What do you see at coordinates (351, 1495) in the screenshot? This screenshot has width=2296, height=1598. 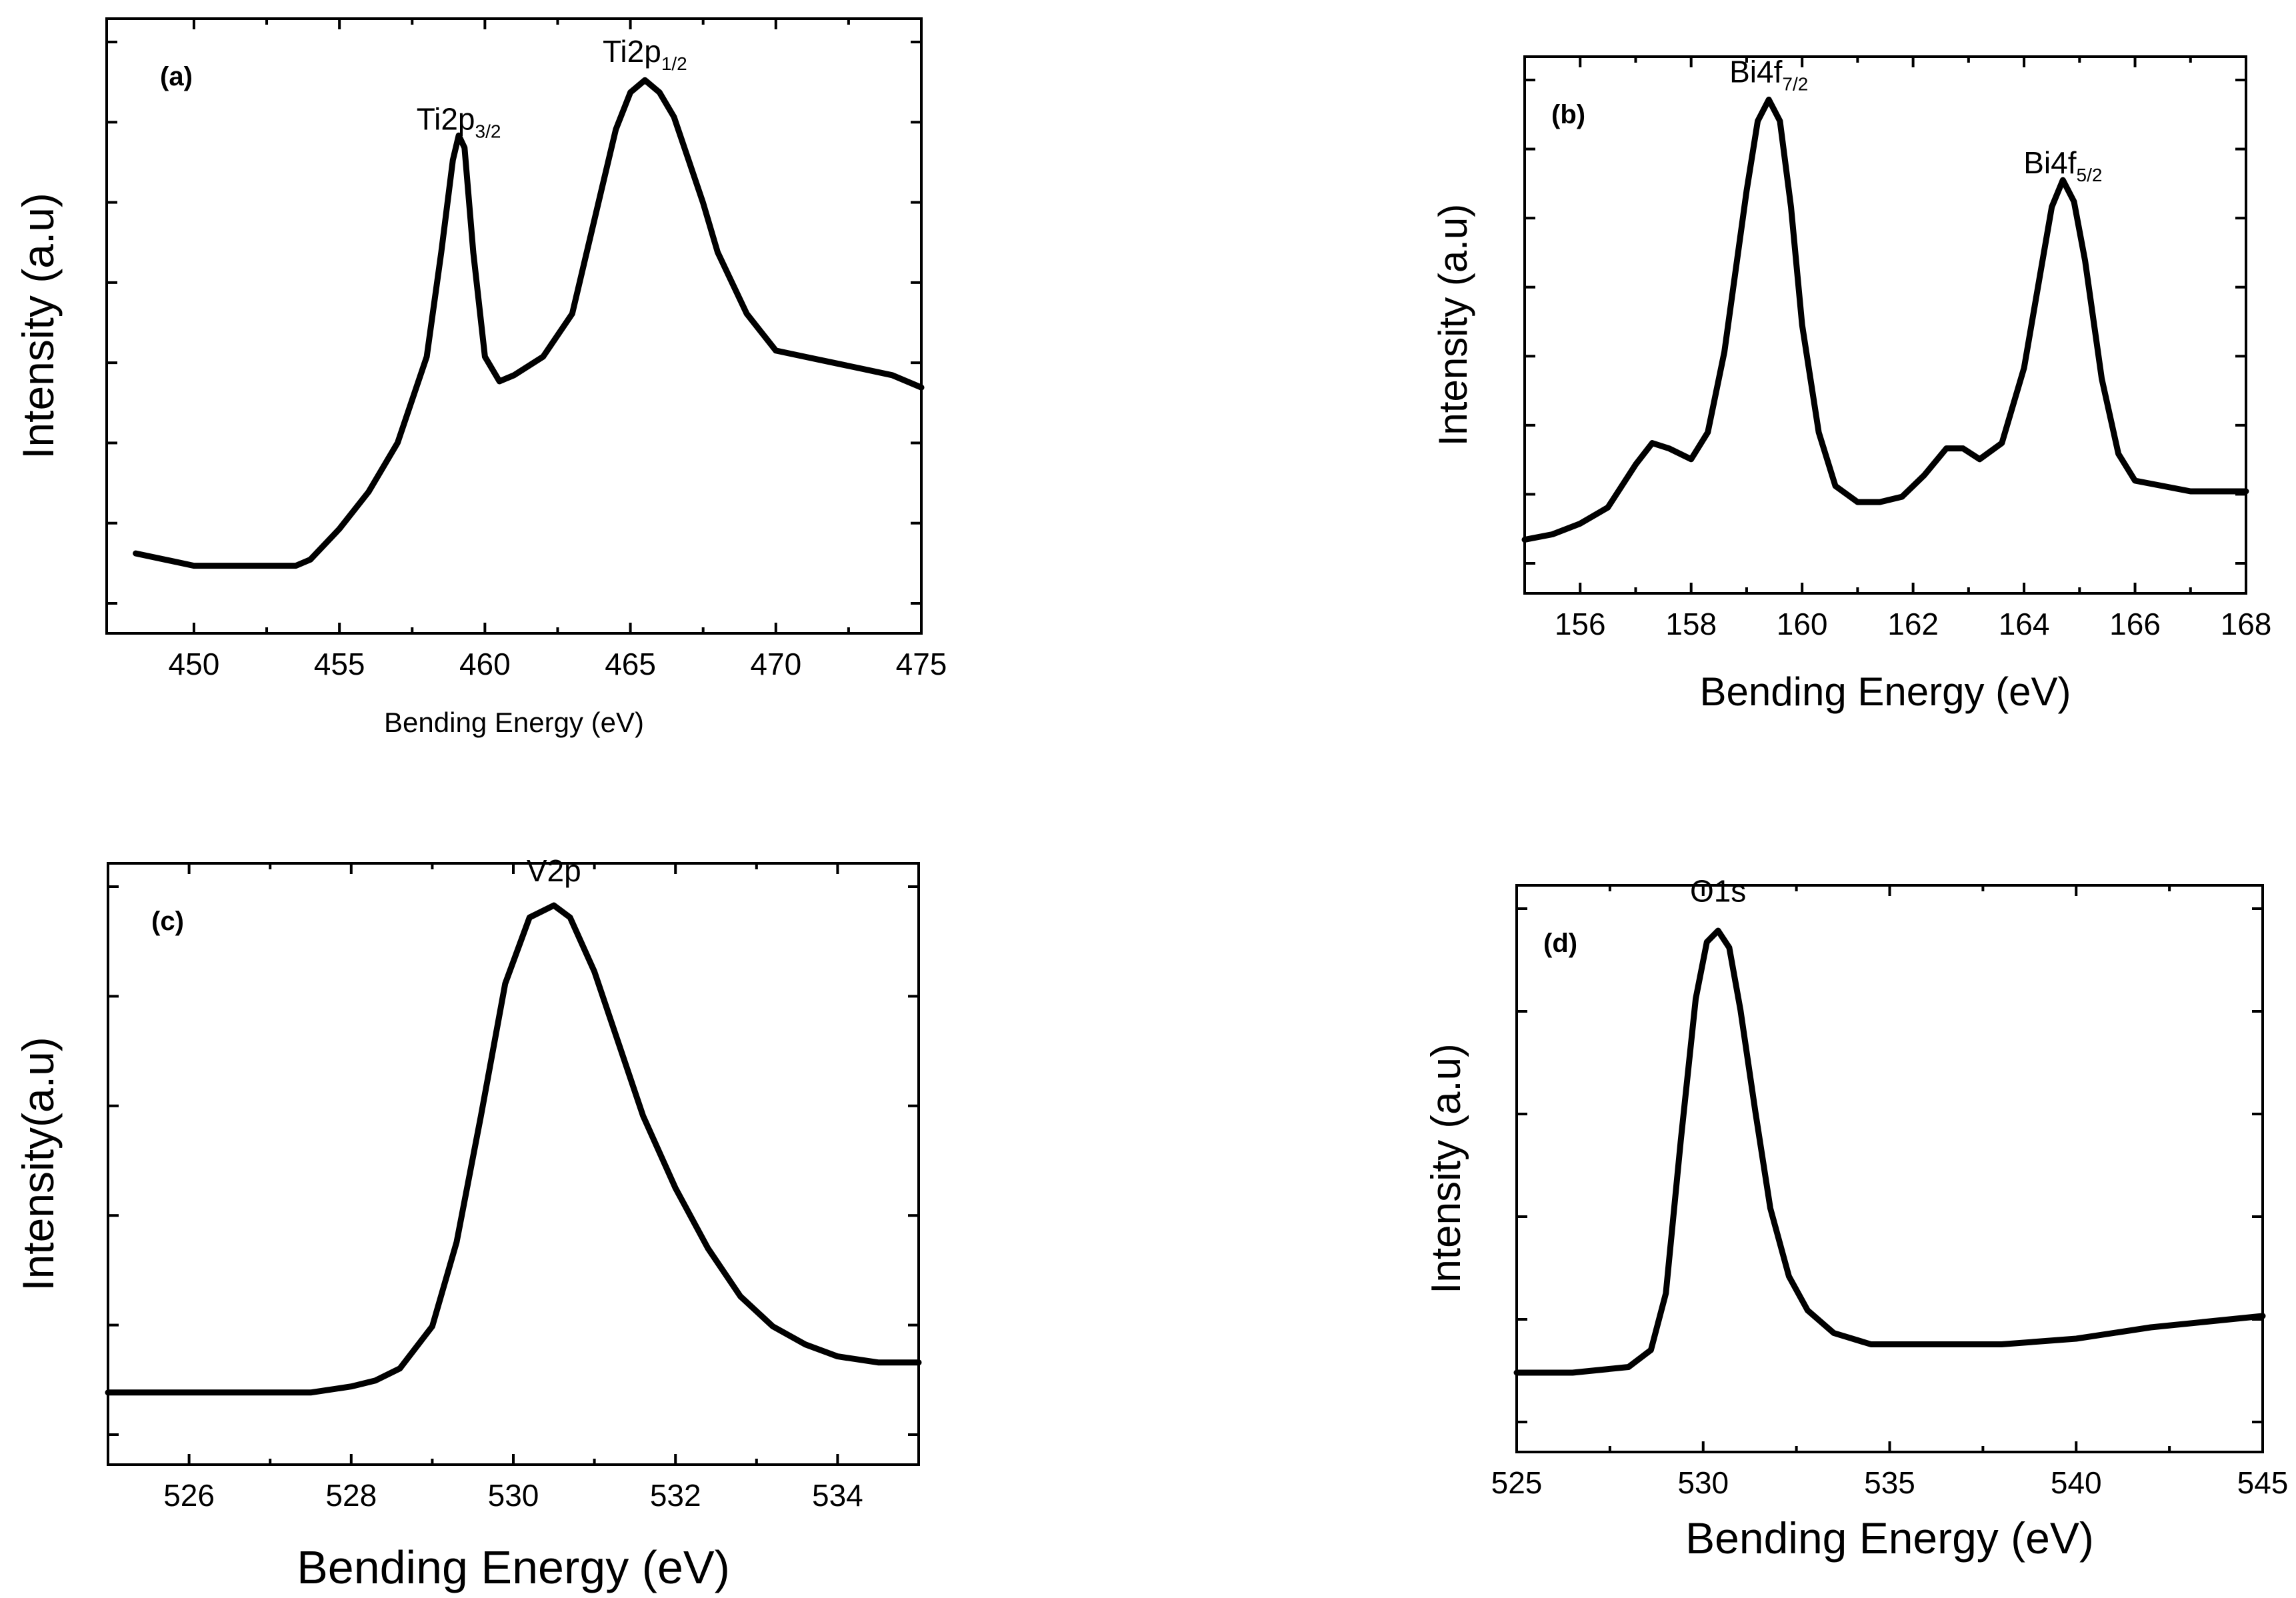 I see `x-tick-label: 528` at bounding box center [351, 1495].